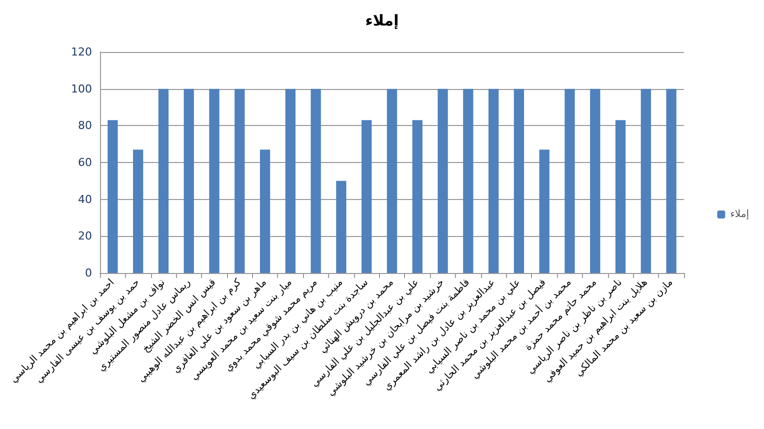  I want to click on y-tick-label: 100, so click(81, 89).